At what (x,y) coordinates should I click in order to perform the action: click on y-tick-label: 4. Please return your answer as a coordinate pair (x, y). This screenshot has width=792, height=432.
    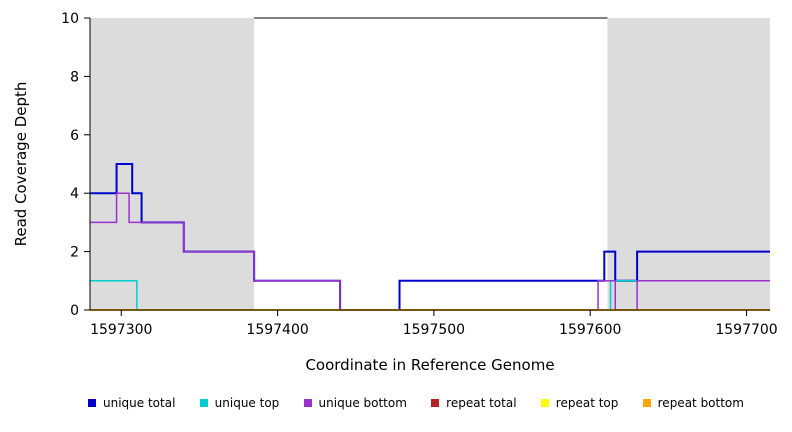
    Looking at the image, I should click on (74, 194).